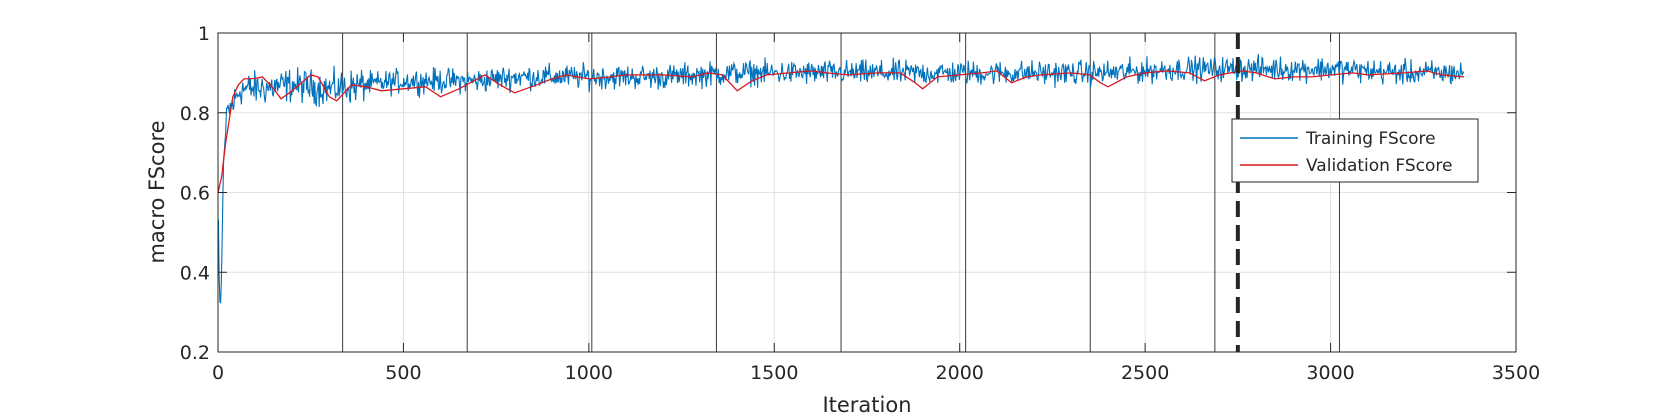 The height and width of the screenshot is (417, 1667). Describe the element at coordinates (866, 405) in the screenshot. I see `x-axis-label: Iteration` at that location.